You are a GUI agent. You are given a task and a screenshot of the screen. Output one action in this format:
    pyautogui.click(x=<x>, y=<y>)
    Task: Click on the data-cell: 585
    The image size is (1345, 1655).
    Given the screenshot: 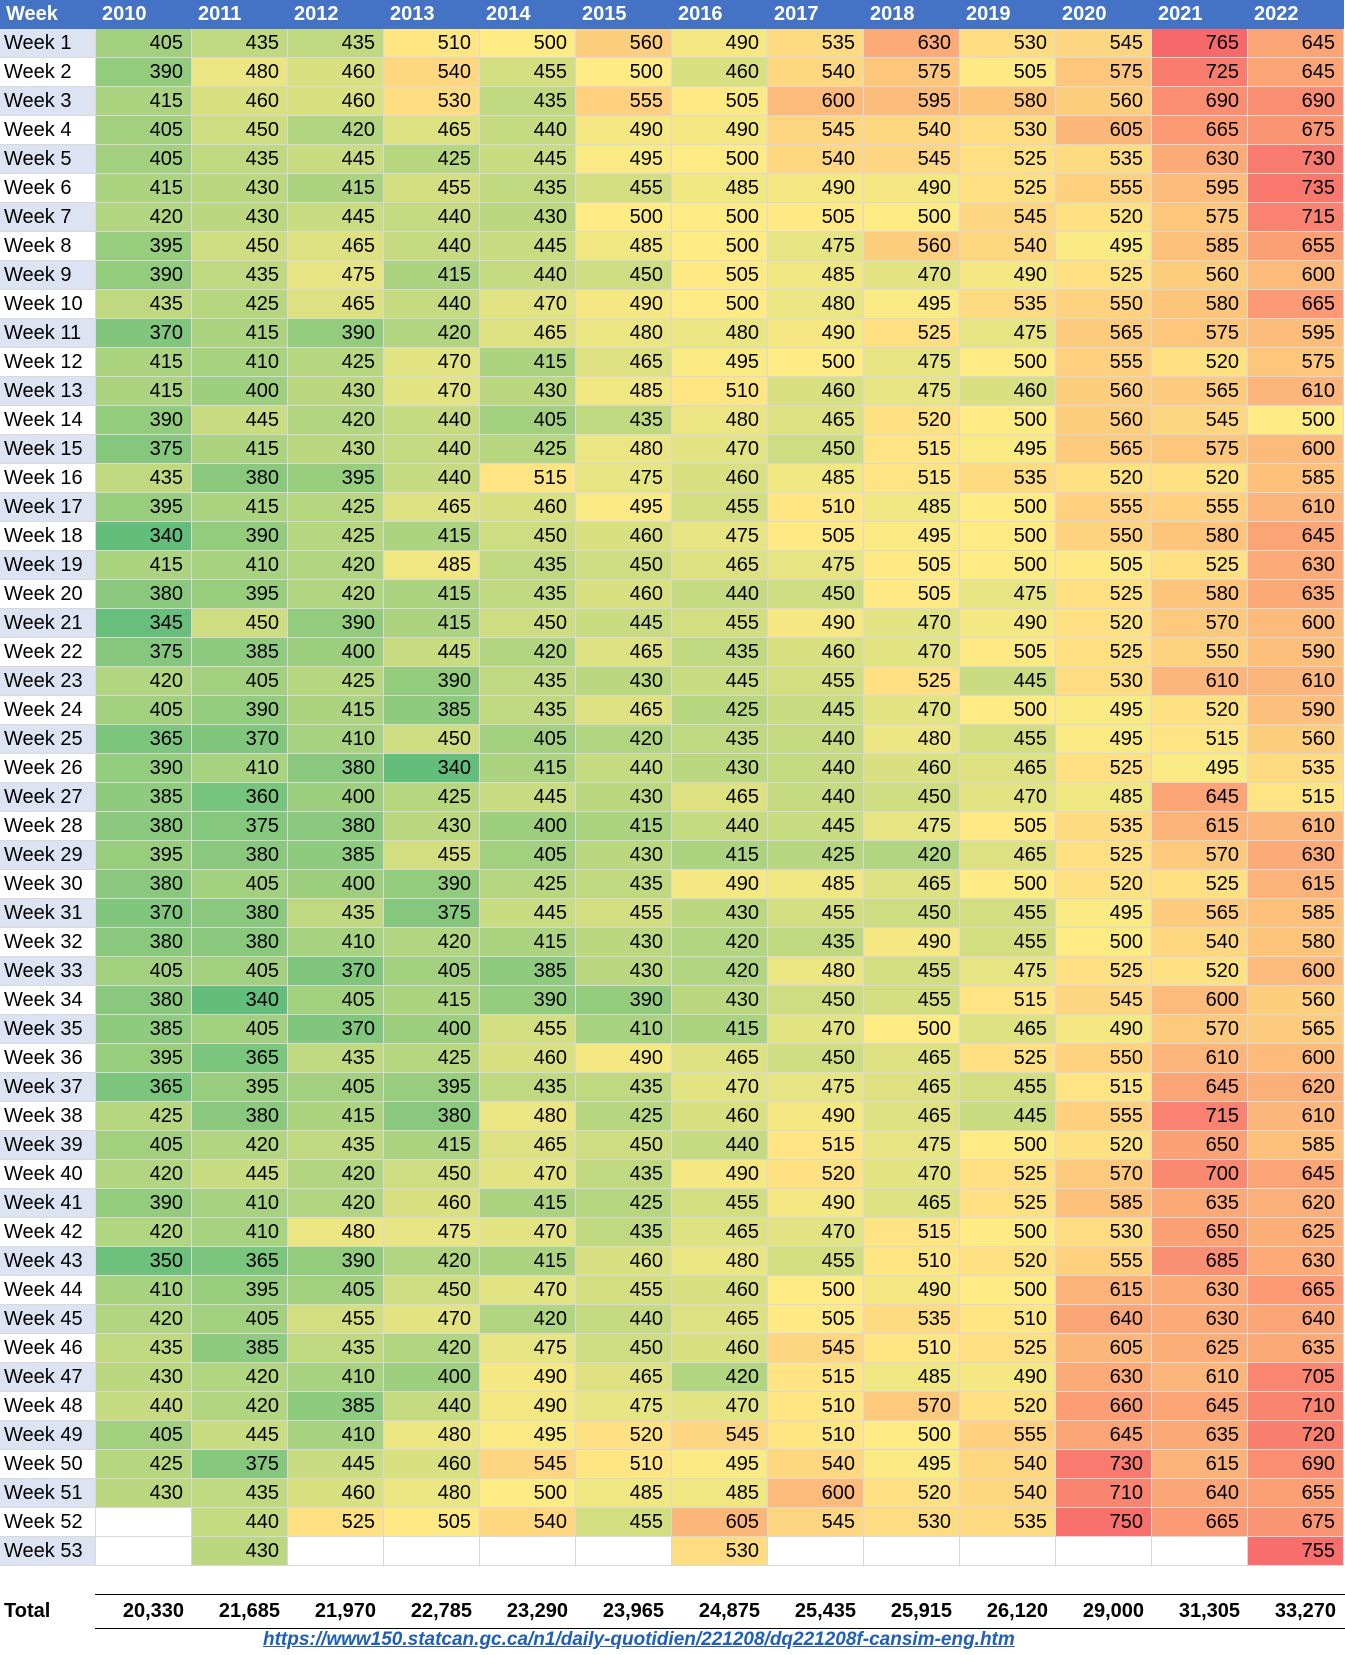 What is the action you would take?
    pyautogui.click(x=1200, y=246)
    